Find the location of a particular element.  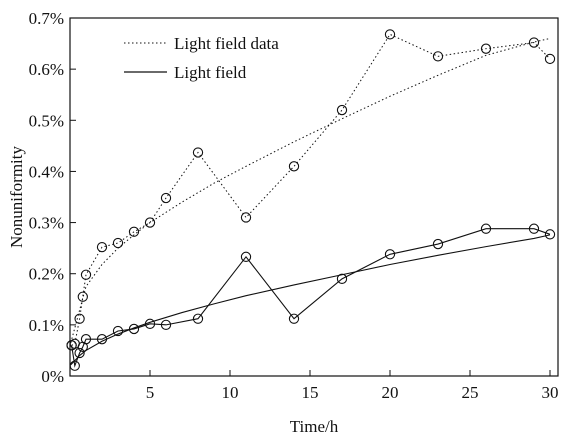

y-tick-label: 0% is located at coordinates (52, 376).